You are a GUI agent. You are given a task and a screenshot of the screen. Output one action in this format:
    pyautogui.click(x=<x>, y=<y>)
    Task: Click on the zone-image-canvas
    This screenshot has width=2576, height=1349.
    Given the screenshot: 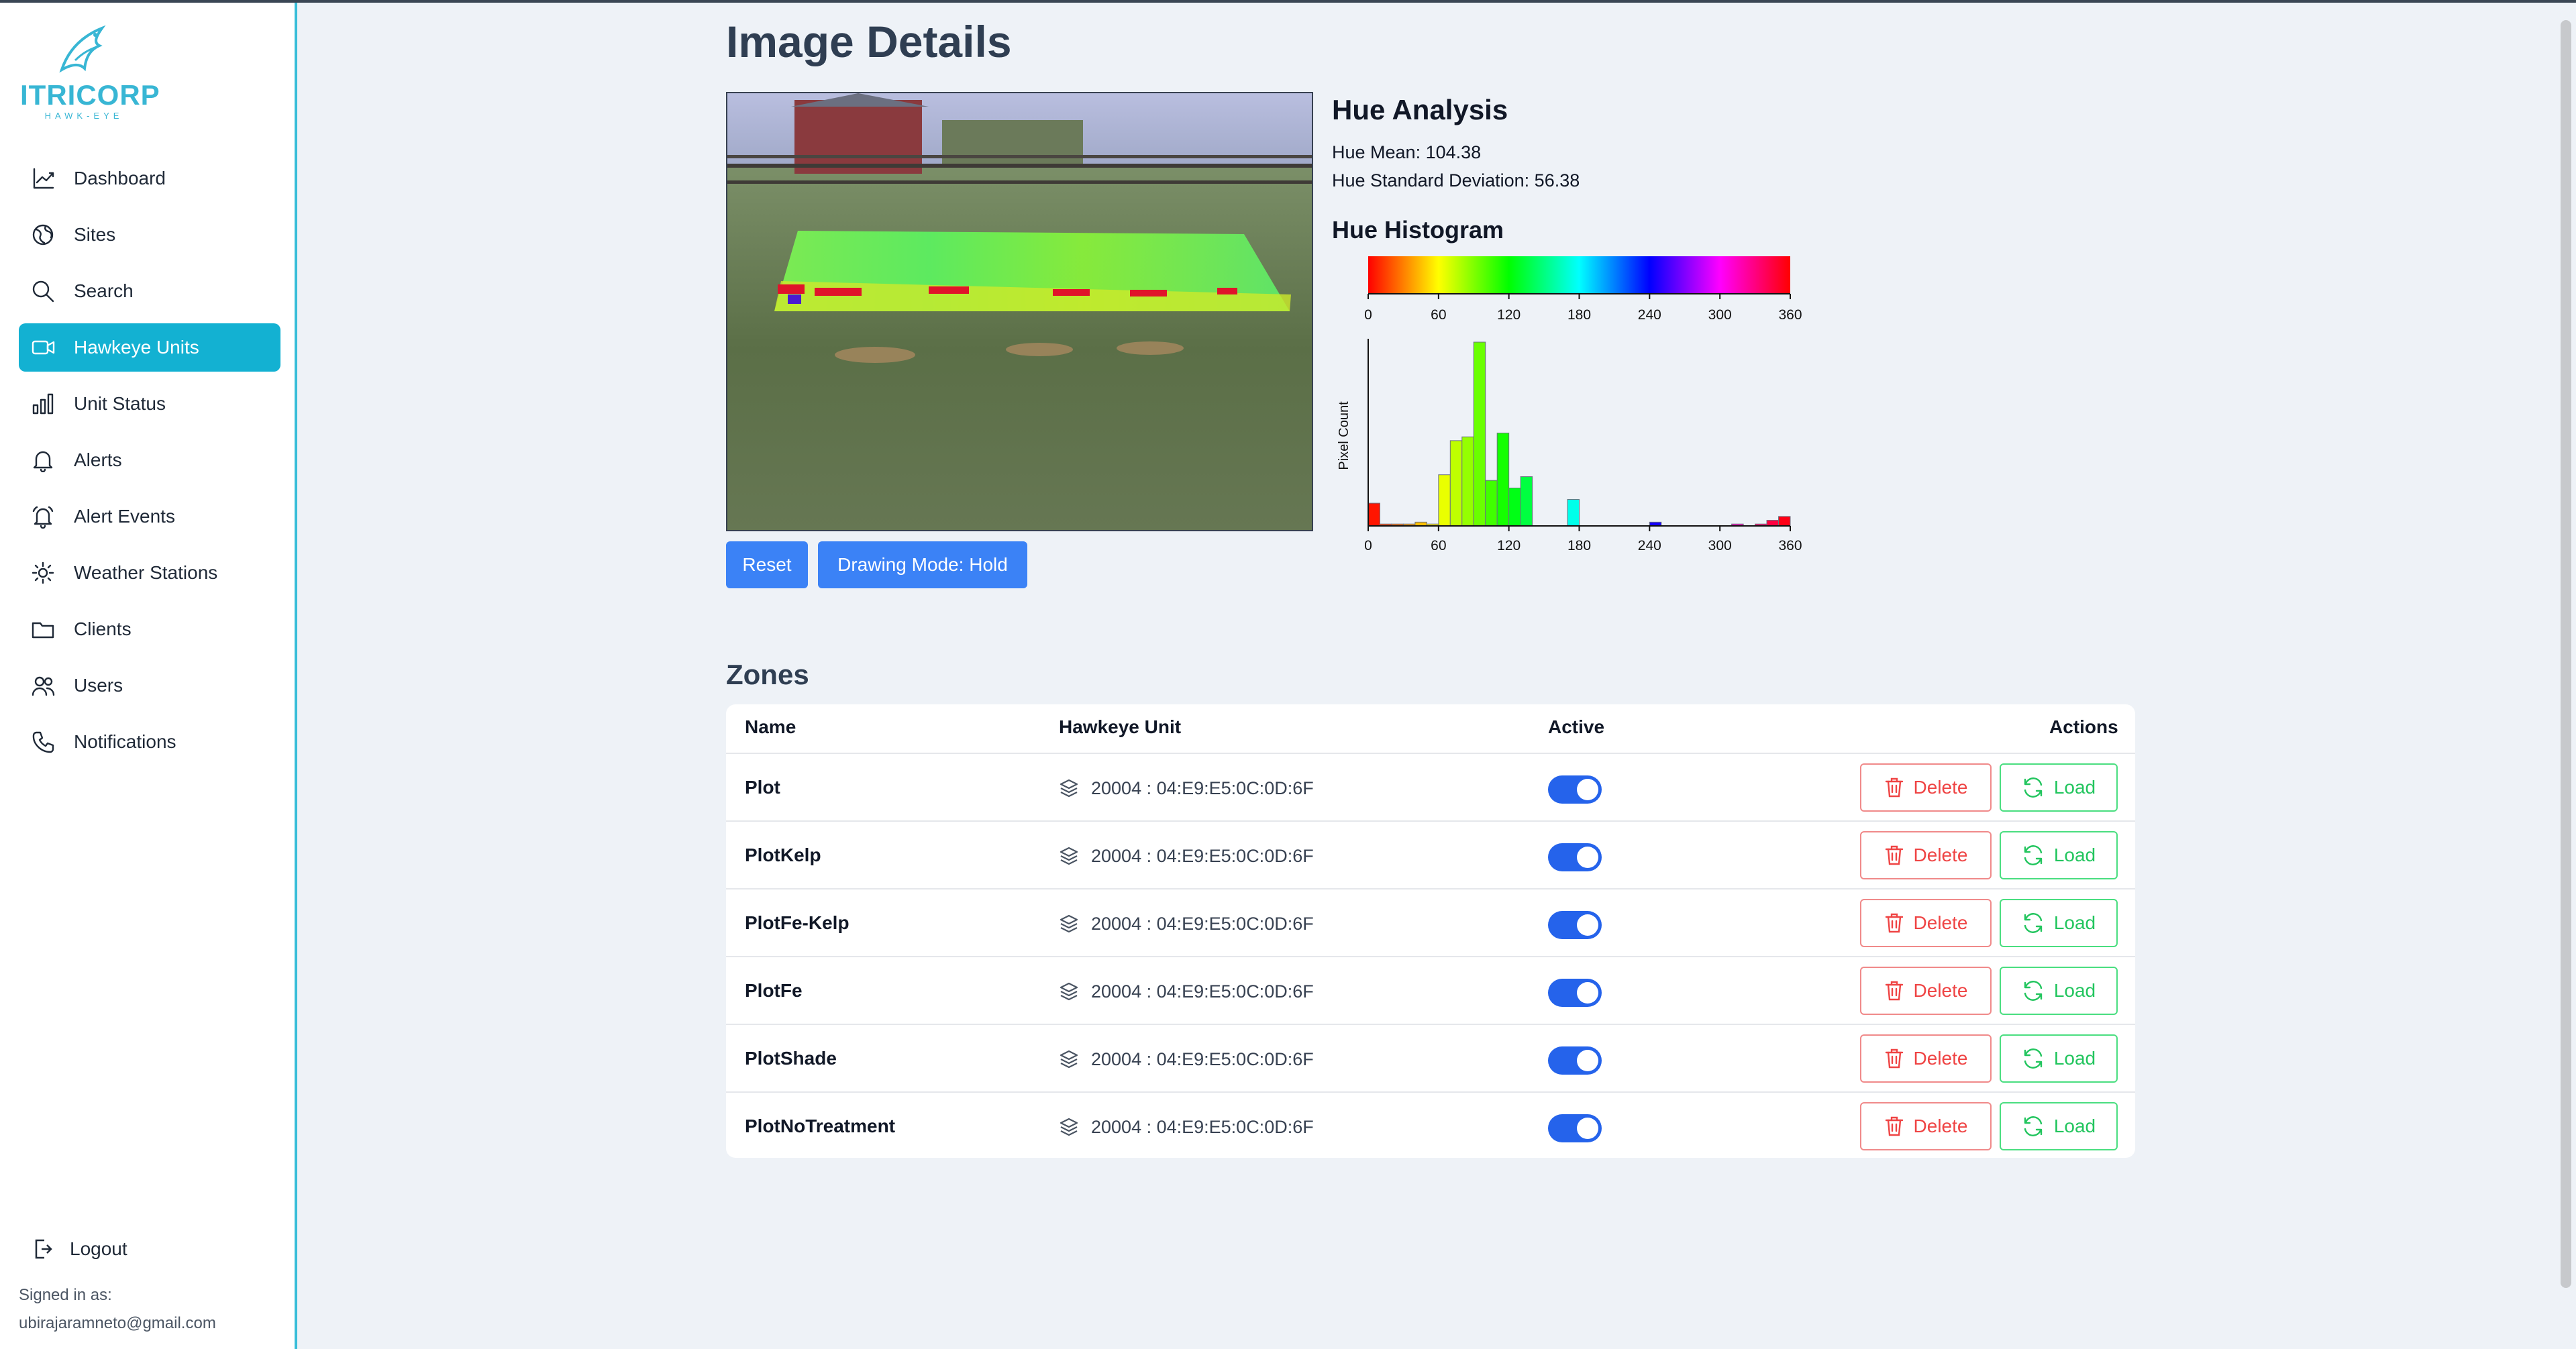 What is the action you would take?
    pyautogui.click(x=1019, y=311)
    